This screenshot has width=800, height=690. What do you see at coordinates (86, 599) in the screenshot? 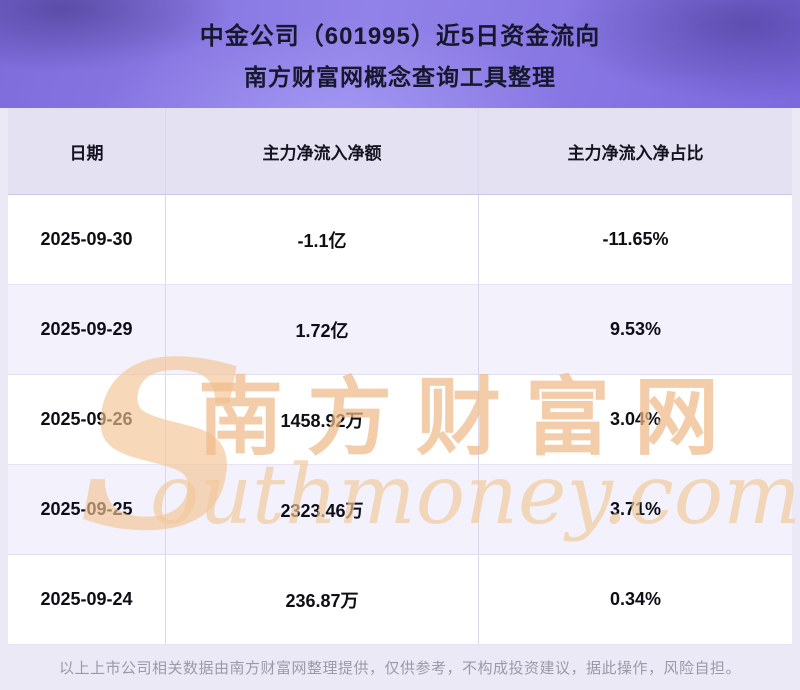
I see `cell-date: 2025-09-24` at bounding box center [86, 599].